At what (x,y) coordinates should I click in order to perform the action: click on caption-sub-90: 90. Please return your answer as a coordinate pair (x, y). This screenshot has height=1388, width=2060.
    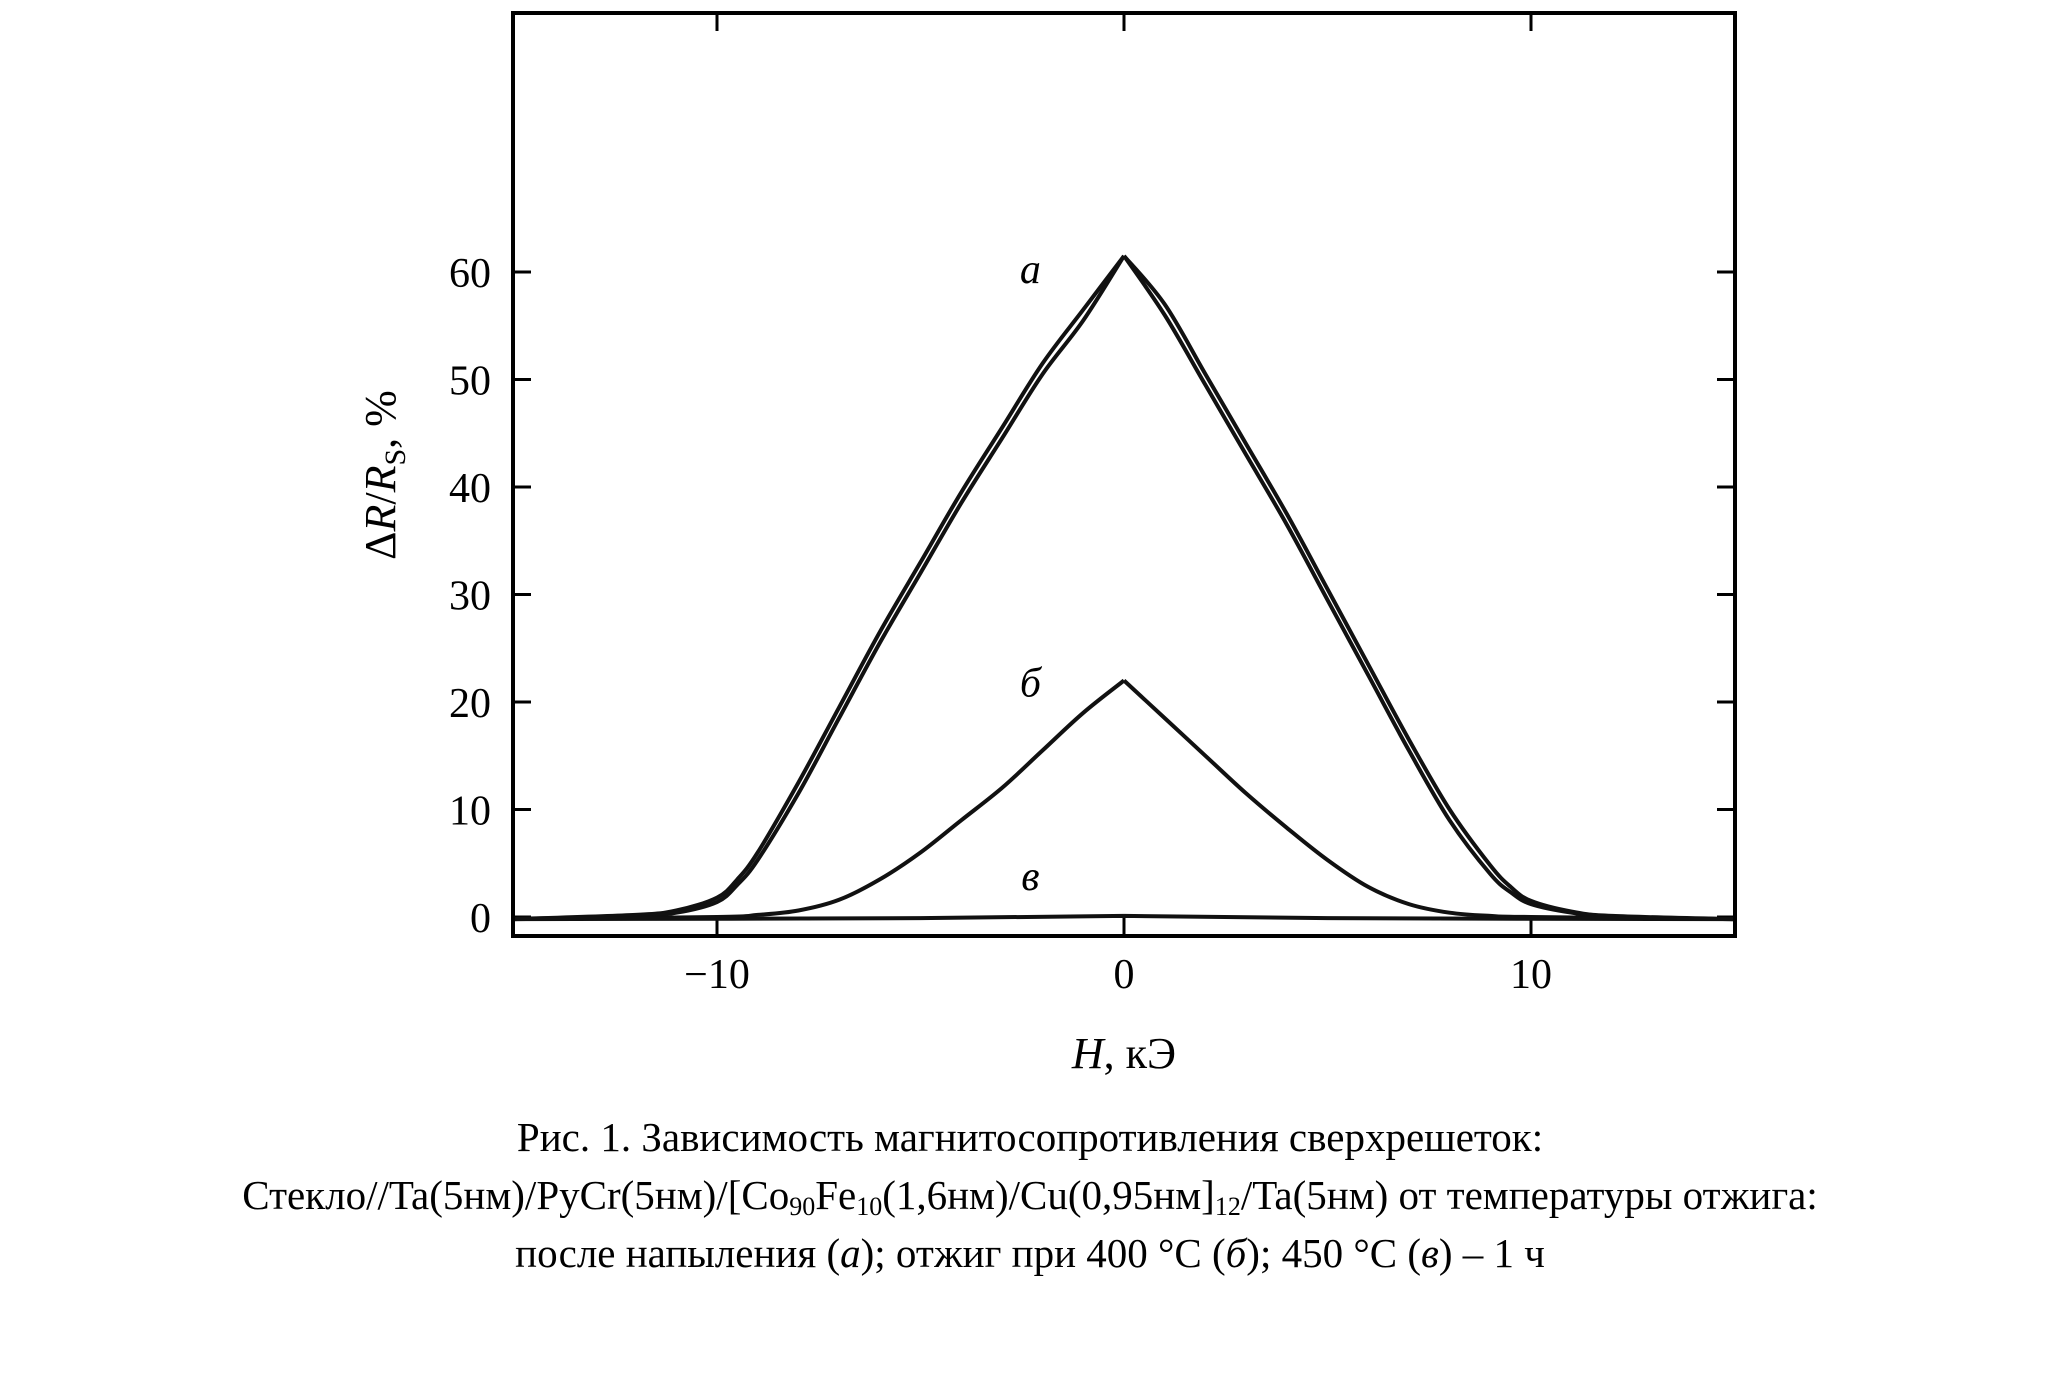
    Looking at the image, I should click on (802, 1206).